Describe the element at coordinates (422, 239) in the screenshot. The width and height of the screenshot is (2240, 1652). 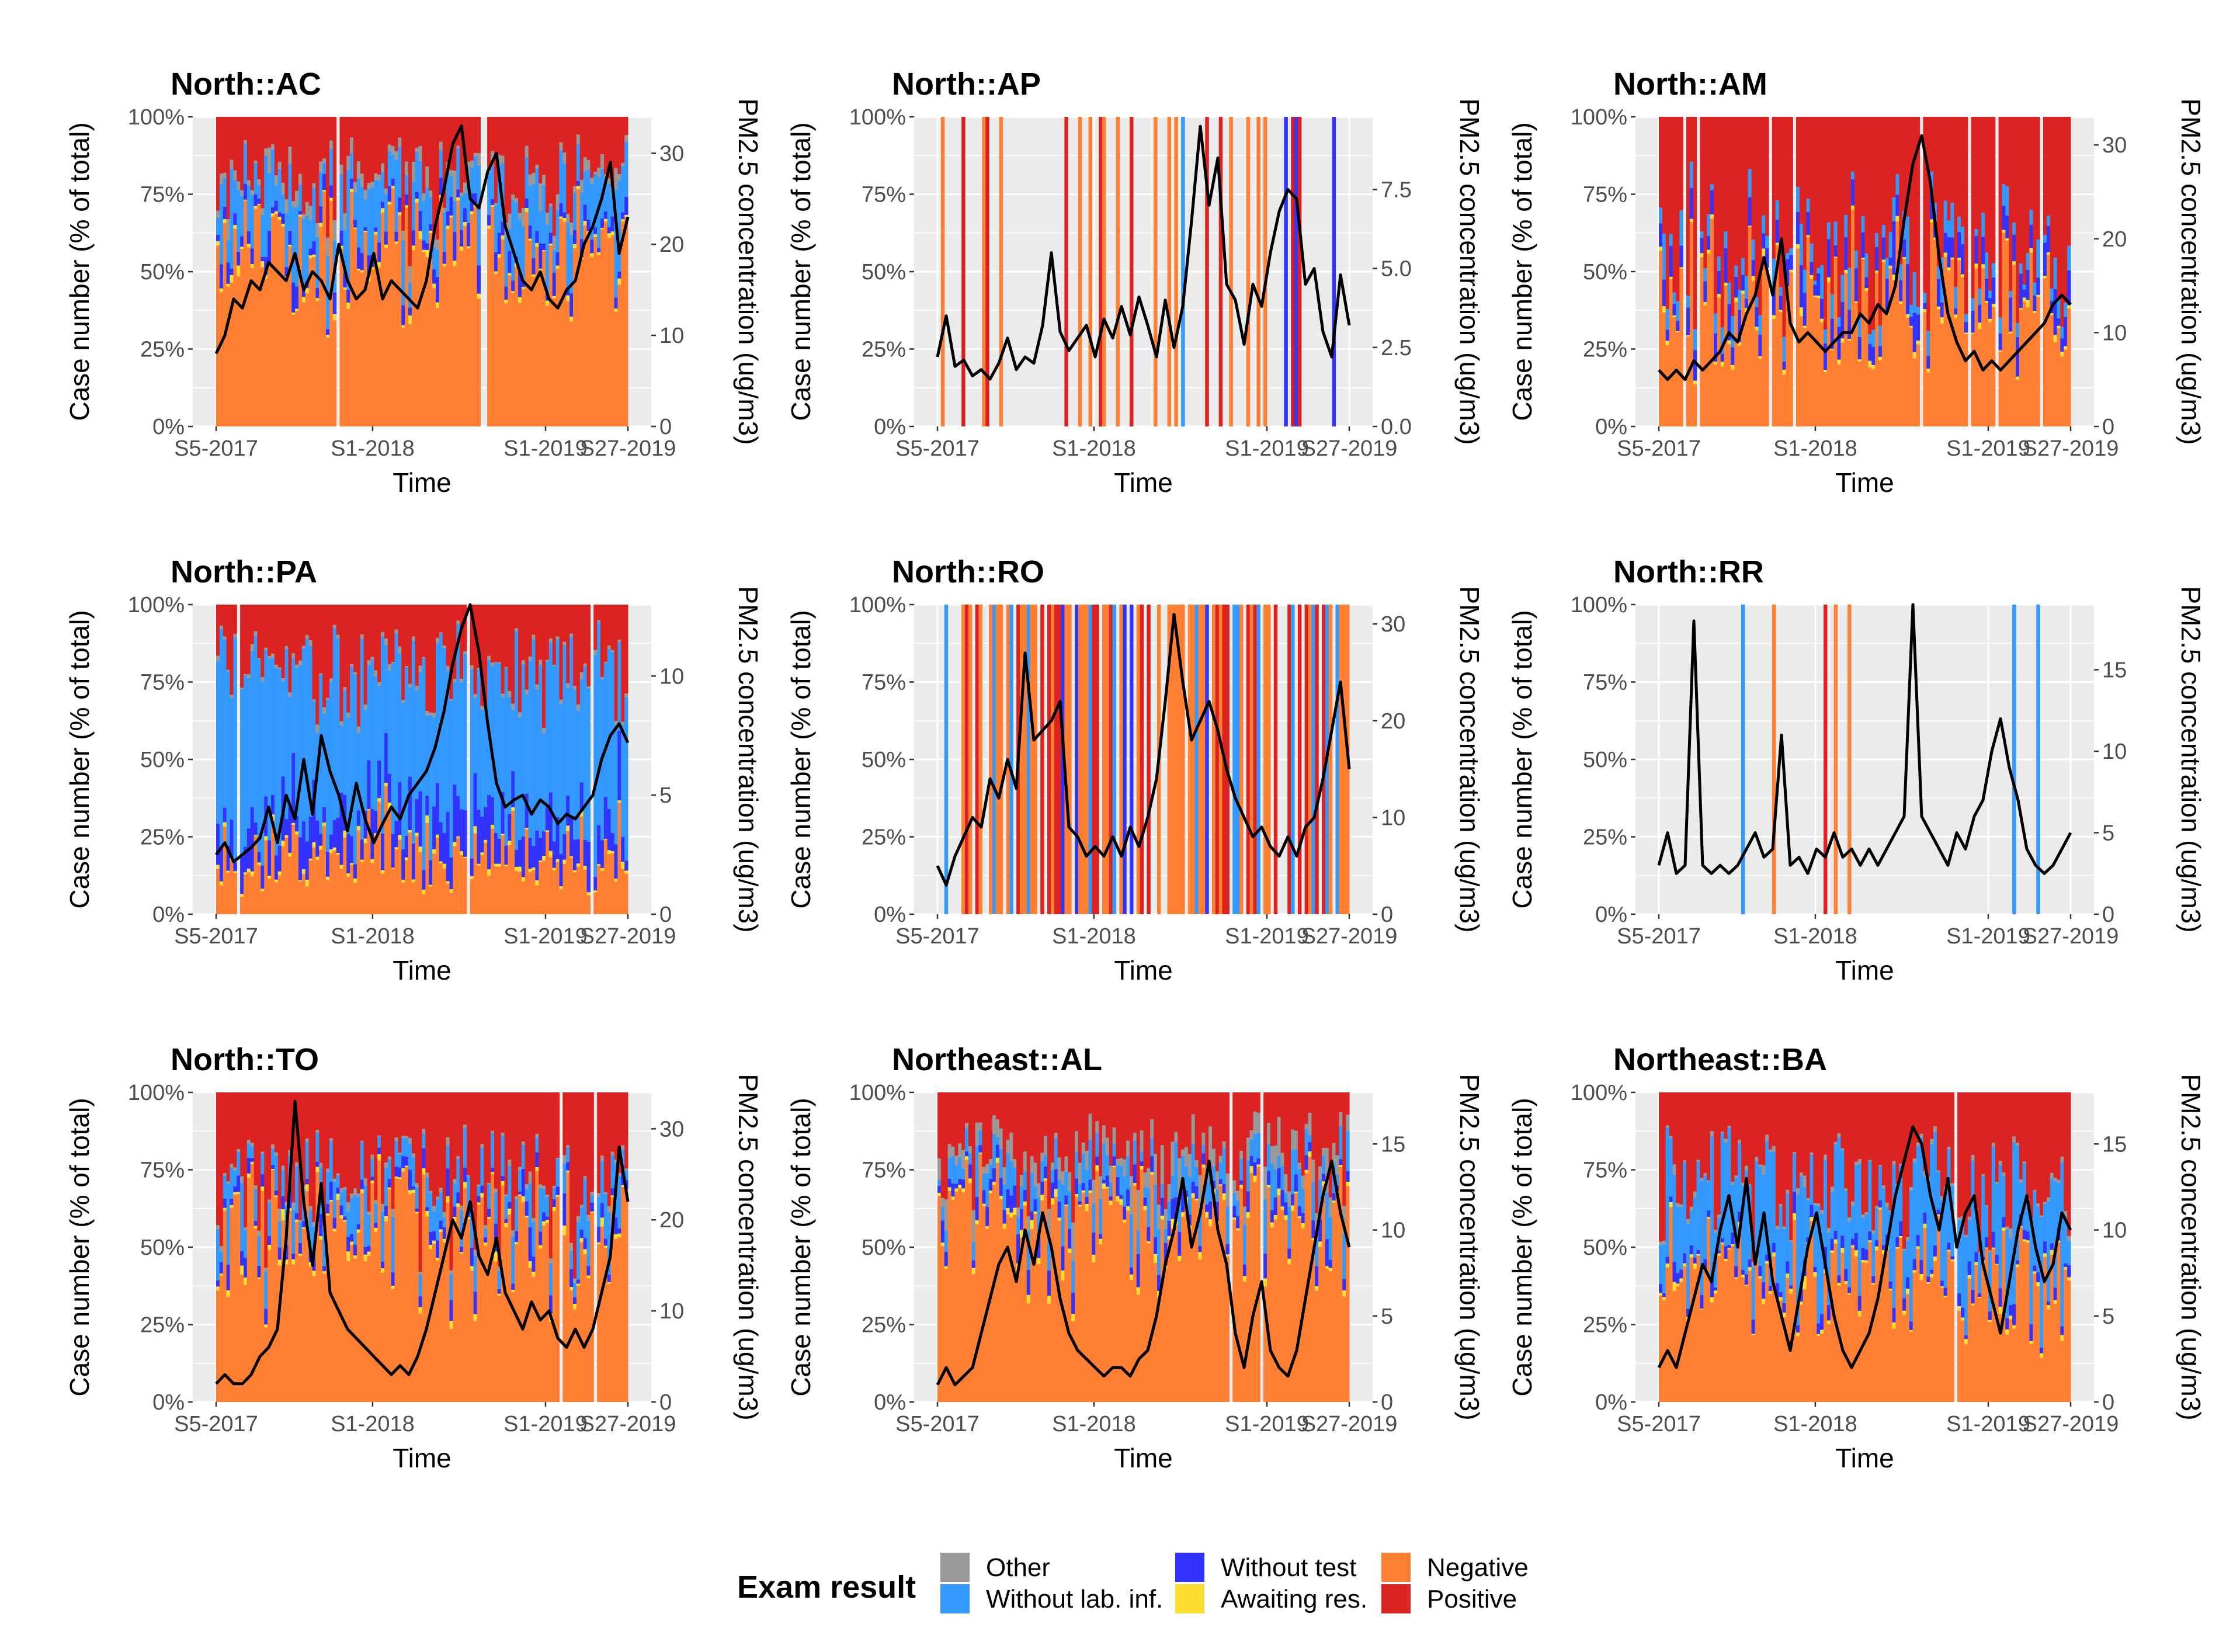
I see `pm25-line` at that location.